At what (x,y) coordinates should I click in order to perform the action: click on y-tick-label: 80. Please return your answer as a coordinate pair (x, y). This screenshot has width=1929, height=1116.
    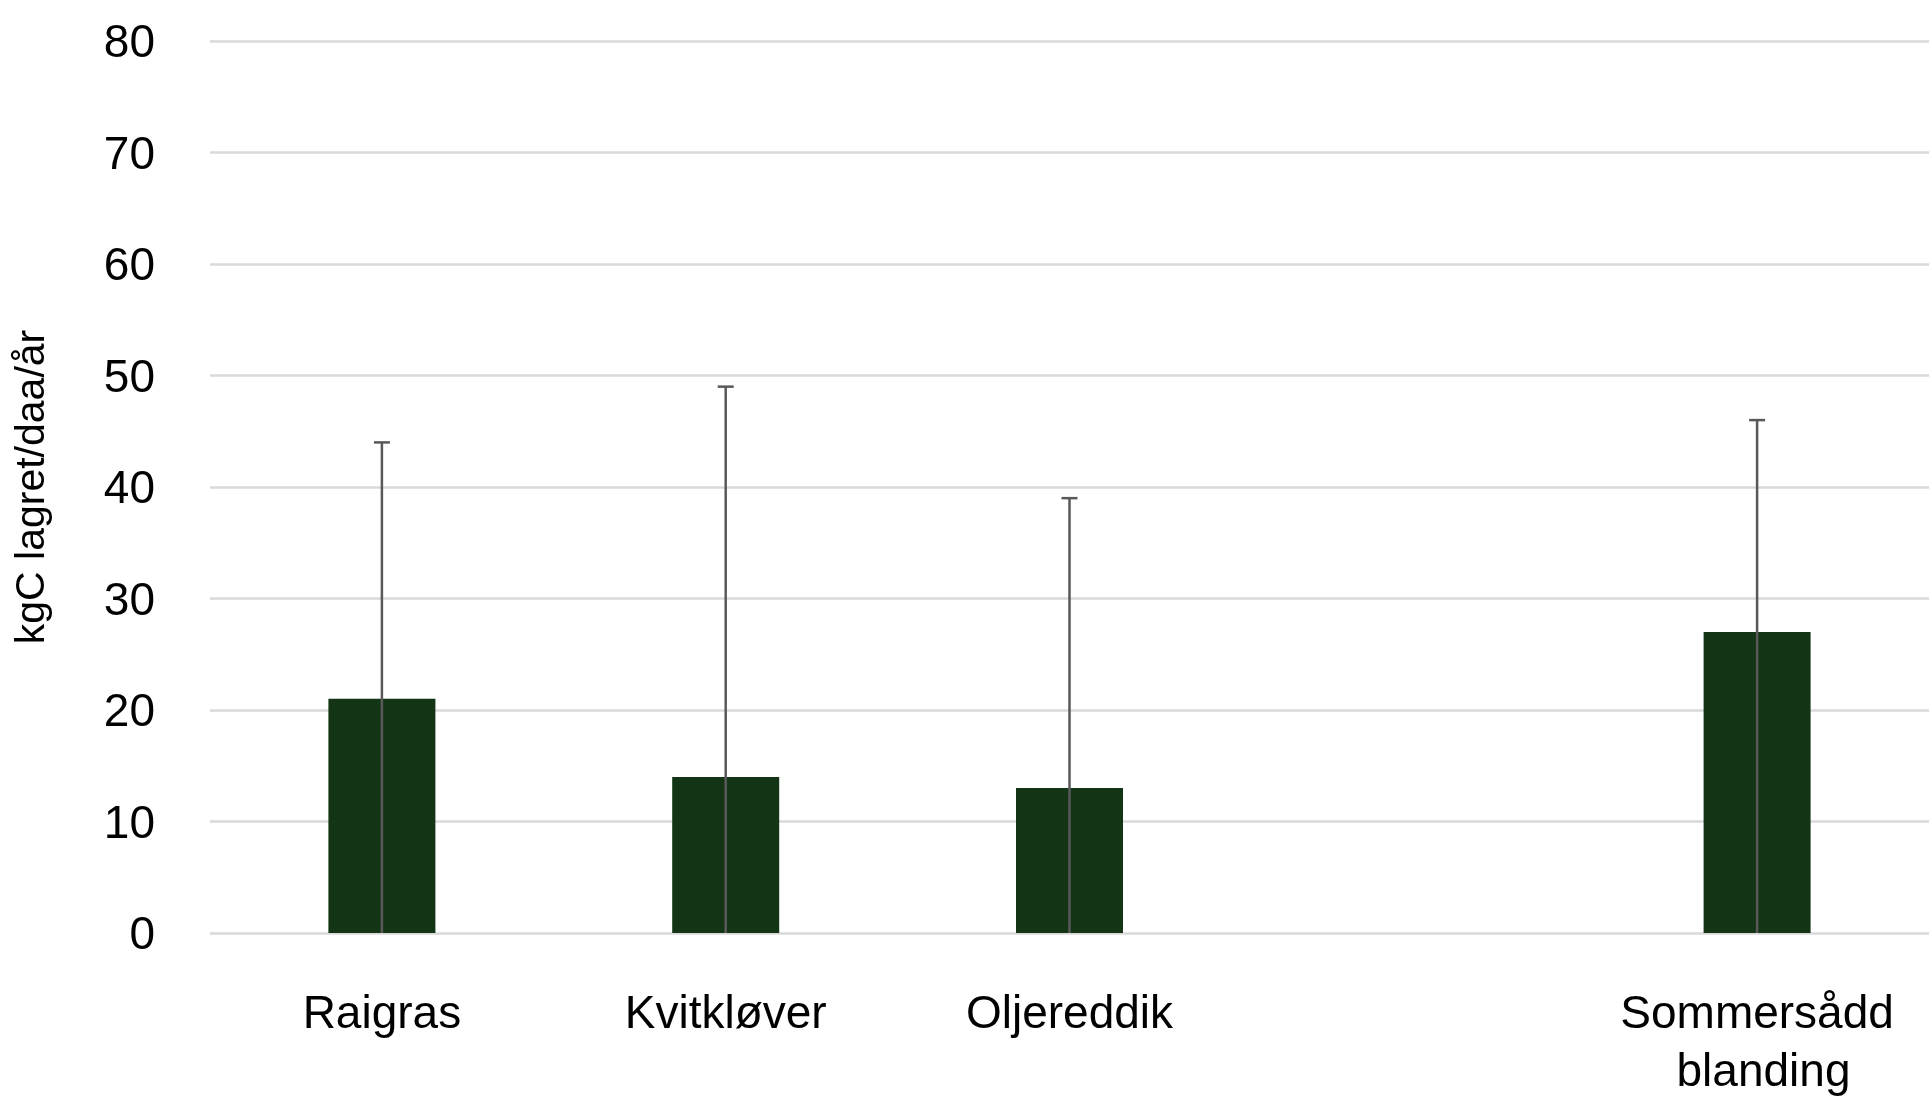
    Looking at the image, I should click on (129, 41).